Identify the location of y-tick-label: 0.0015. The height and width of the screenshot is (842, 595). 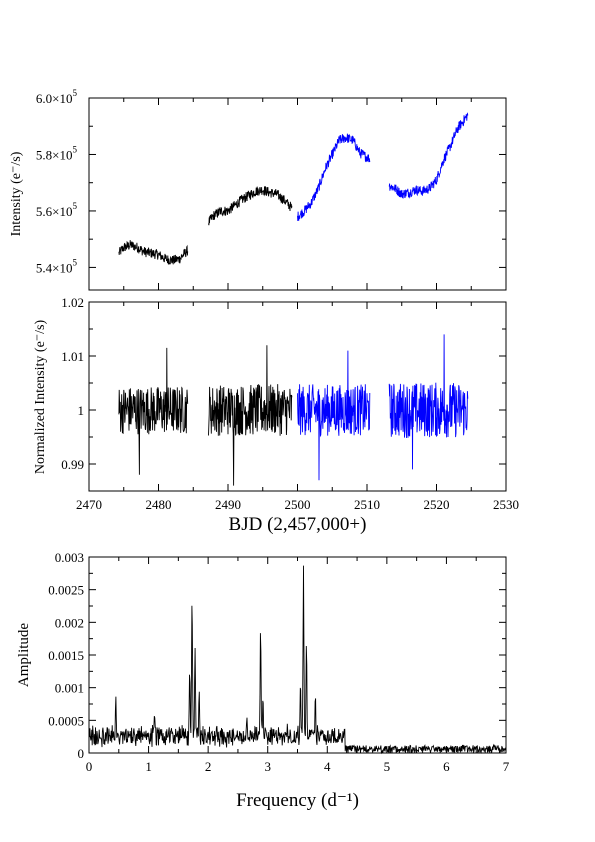
(66, 655).